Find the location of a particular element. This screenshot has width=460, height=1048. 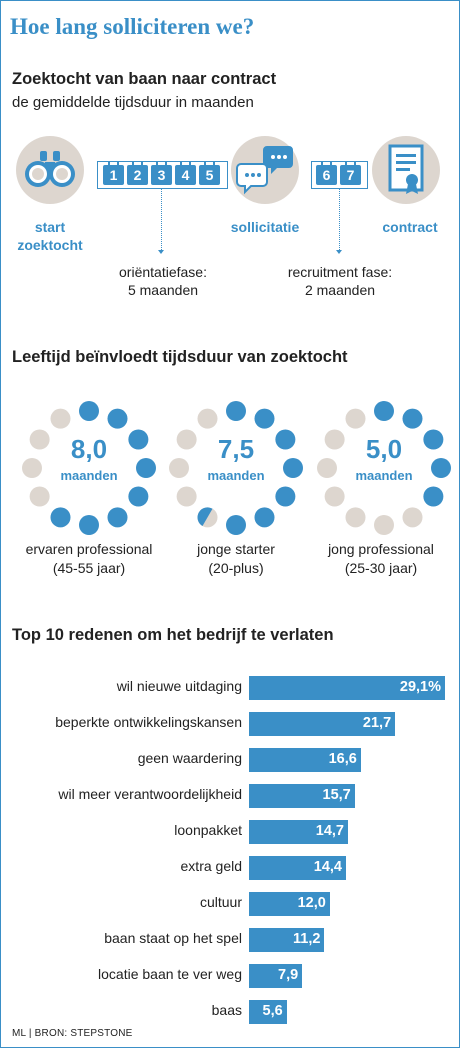

calendar-icon-1: 1 is located at coordinates (113, 173).